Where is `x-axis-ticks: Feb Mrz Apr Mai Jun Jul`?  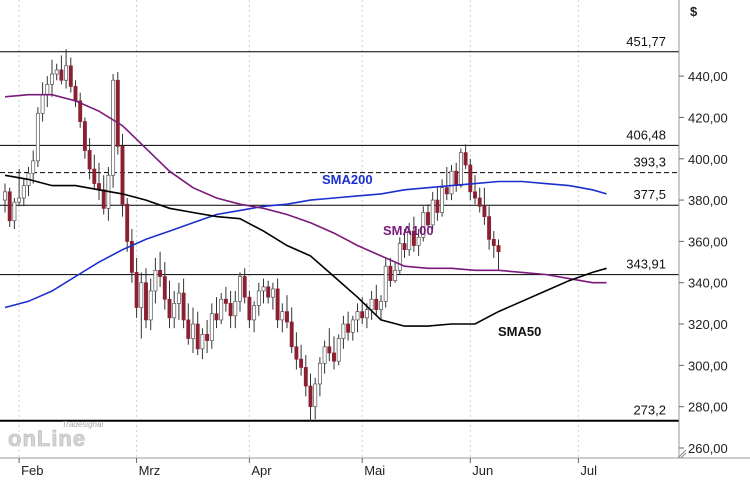
x-axis-ticks: Feb Mrz Apr Mai Jun Jul is located at coordinates (307, 468).